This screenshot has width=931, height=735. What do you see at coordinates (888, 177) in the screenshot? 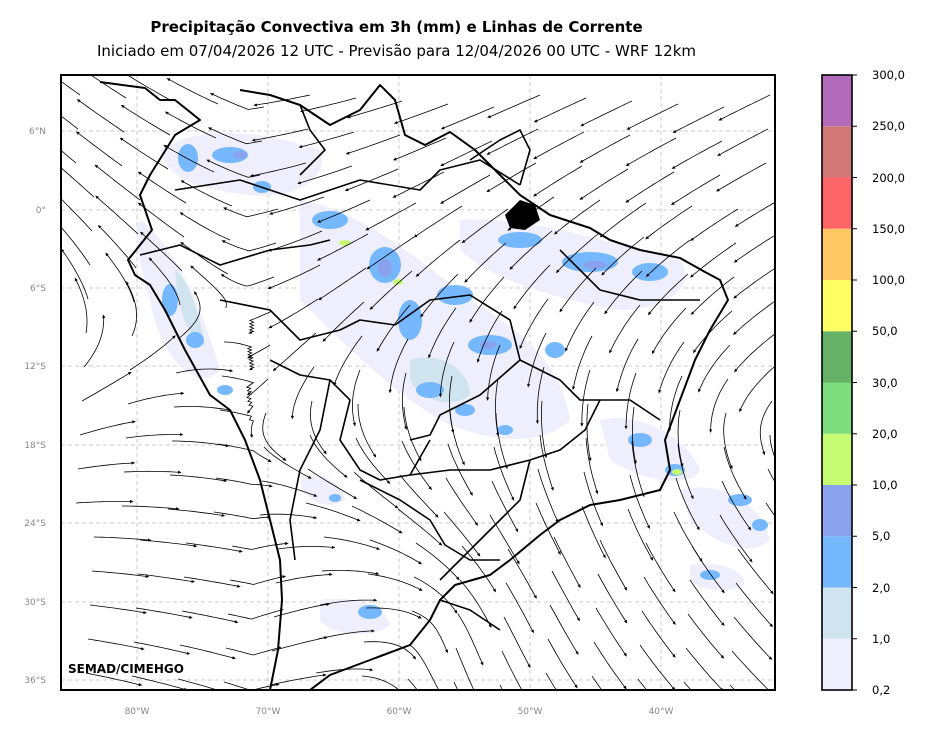
I see `colorbar-label: 200,0` at bounding box center [888, 177].